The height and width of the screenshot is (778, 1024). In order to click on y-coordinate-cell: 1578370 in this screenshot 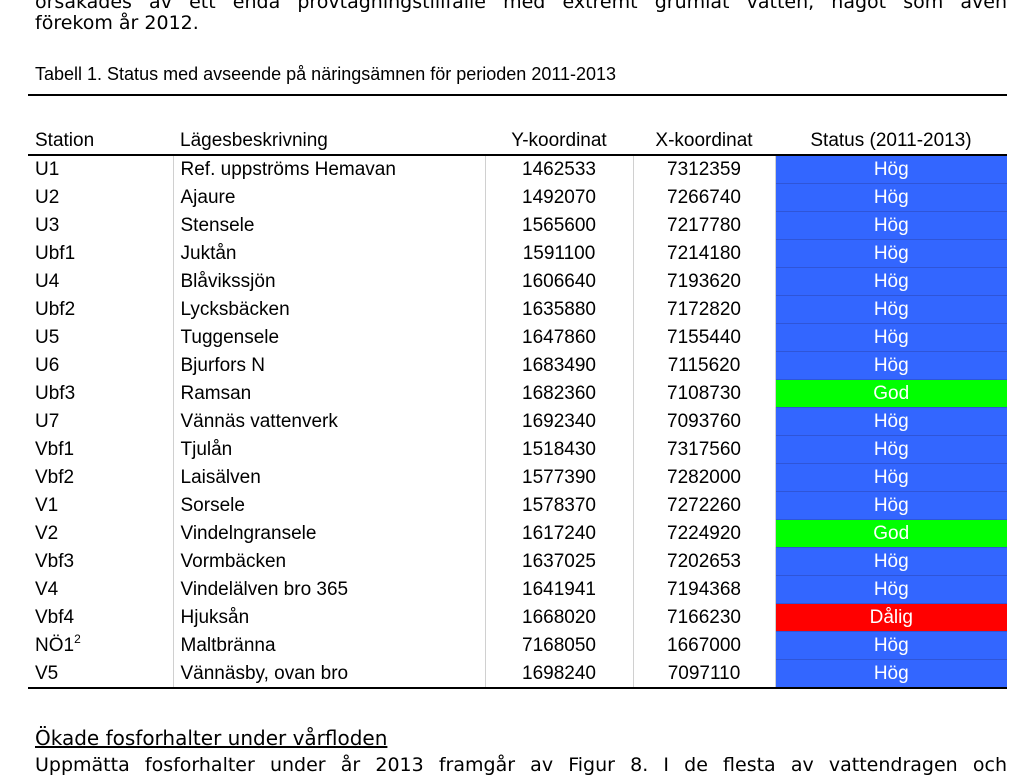, I will do `click(559, 505)`.